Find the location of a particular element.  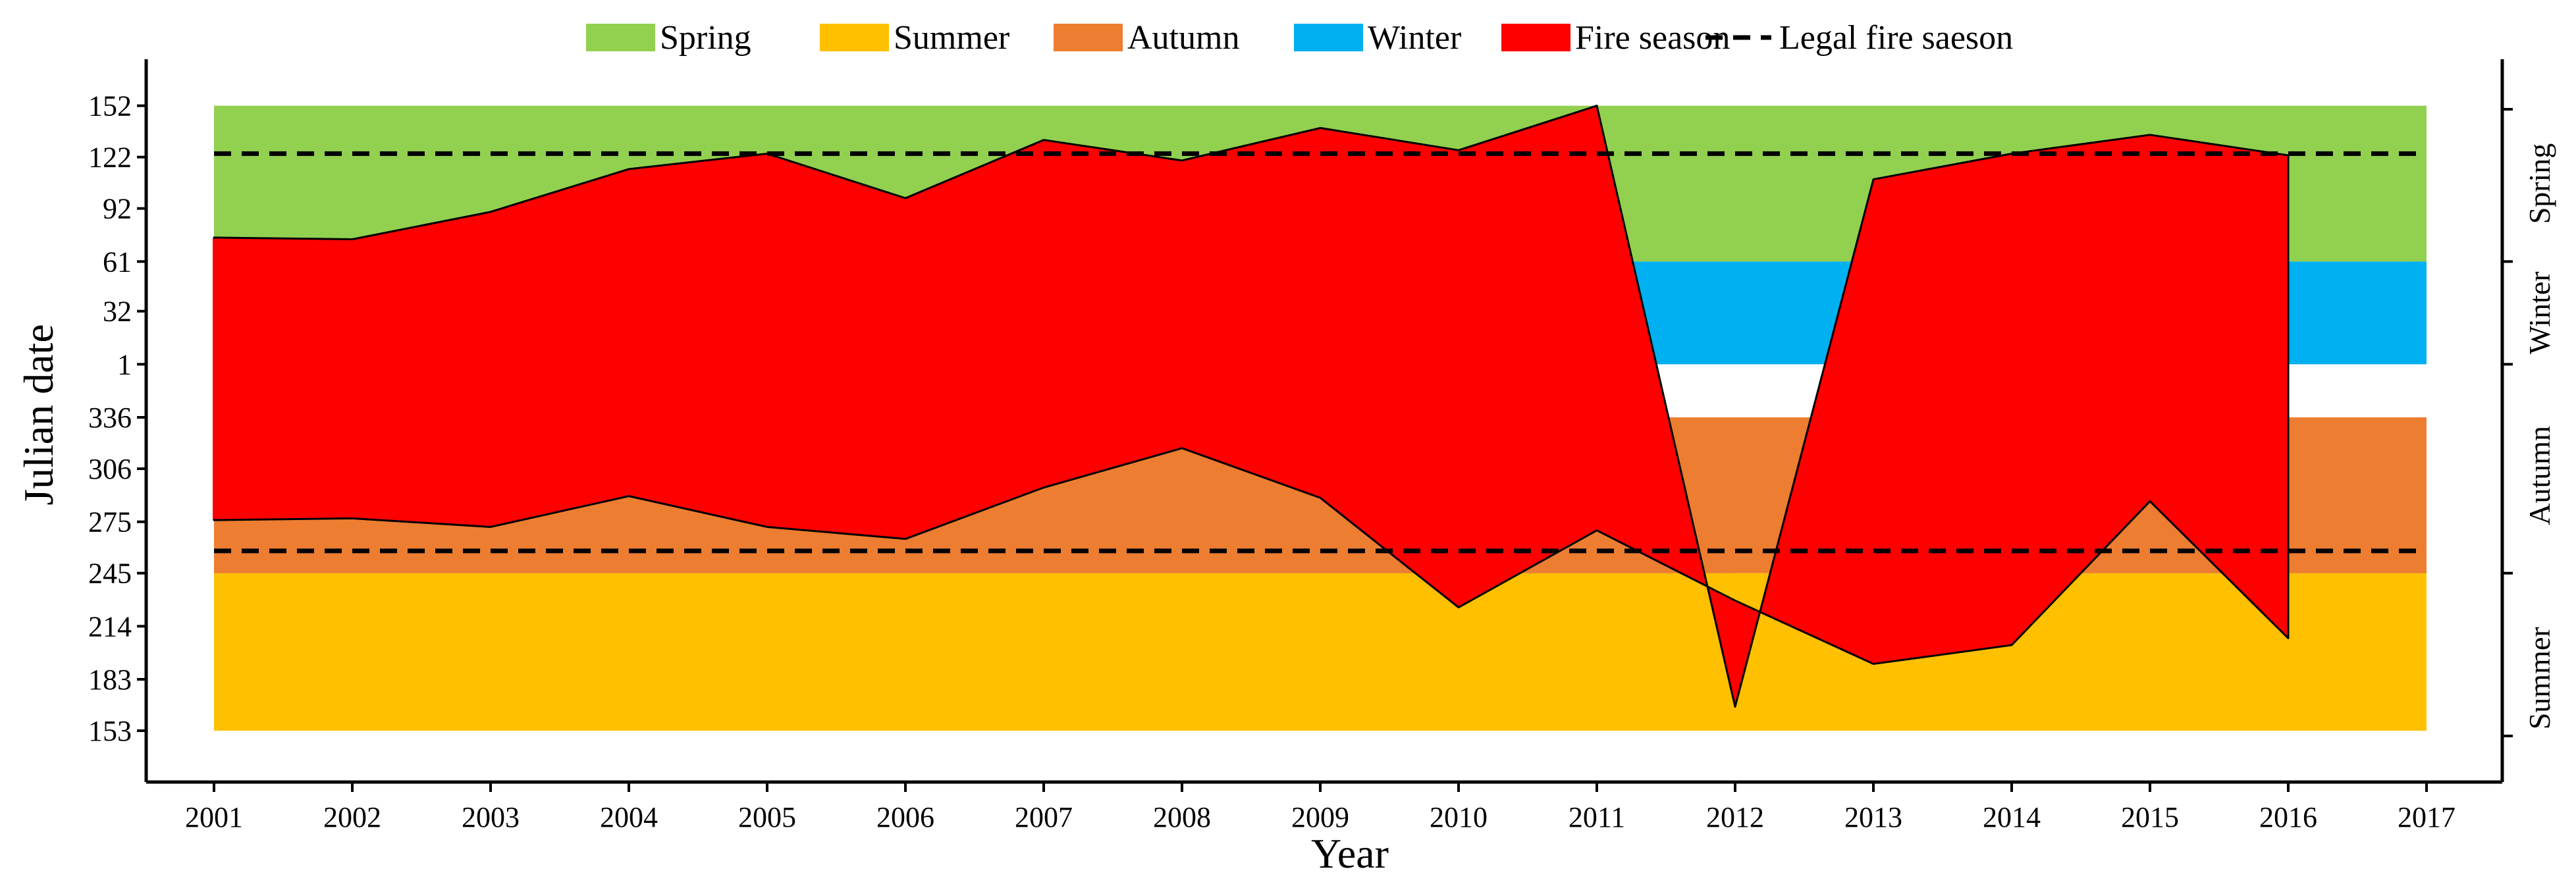

x-tick-label: 2005 is located at coordinates (767, 817).